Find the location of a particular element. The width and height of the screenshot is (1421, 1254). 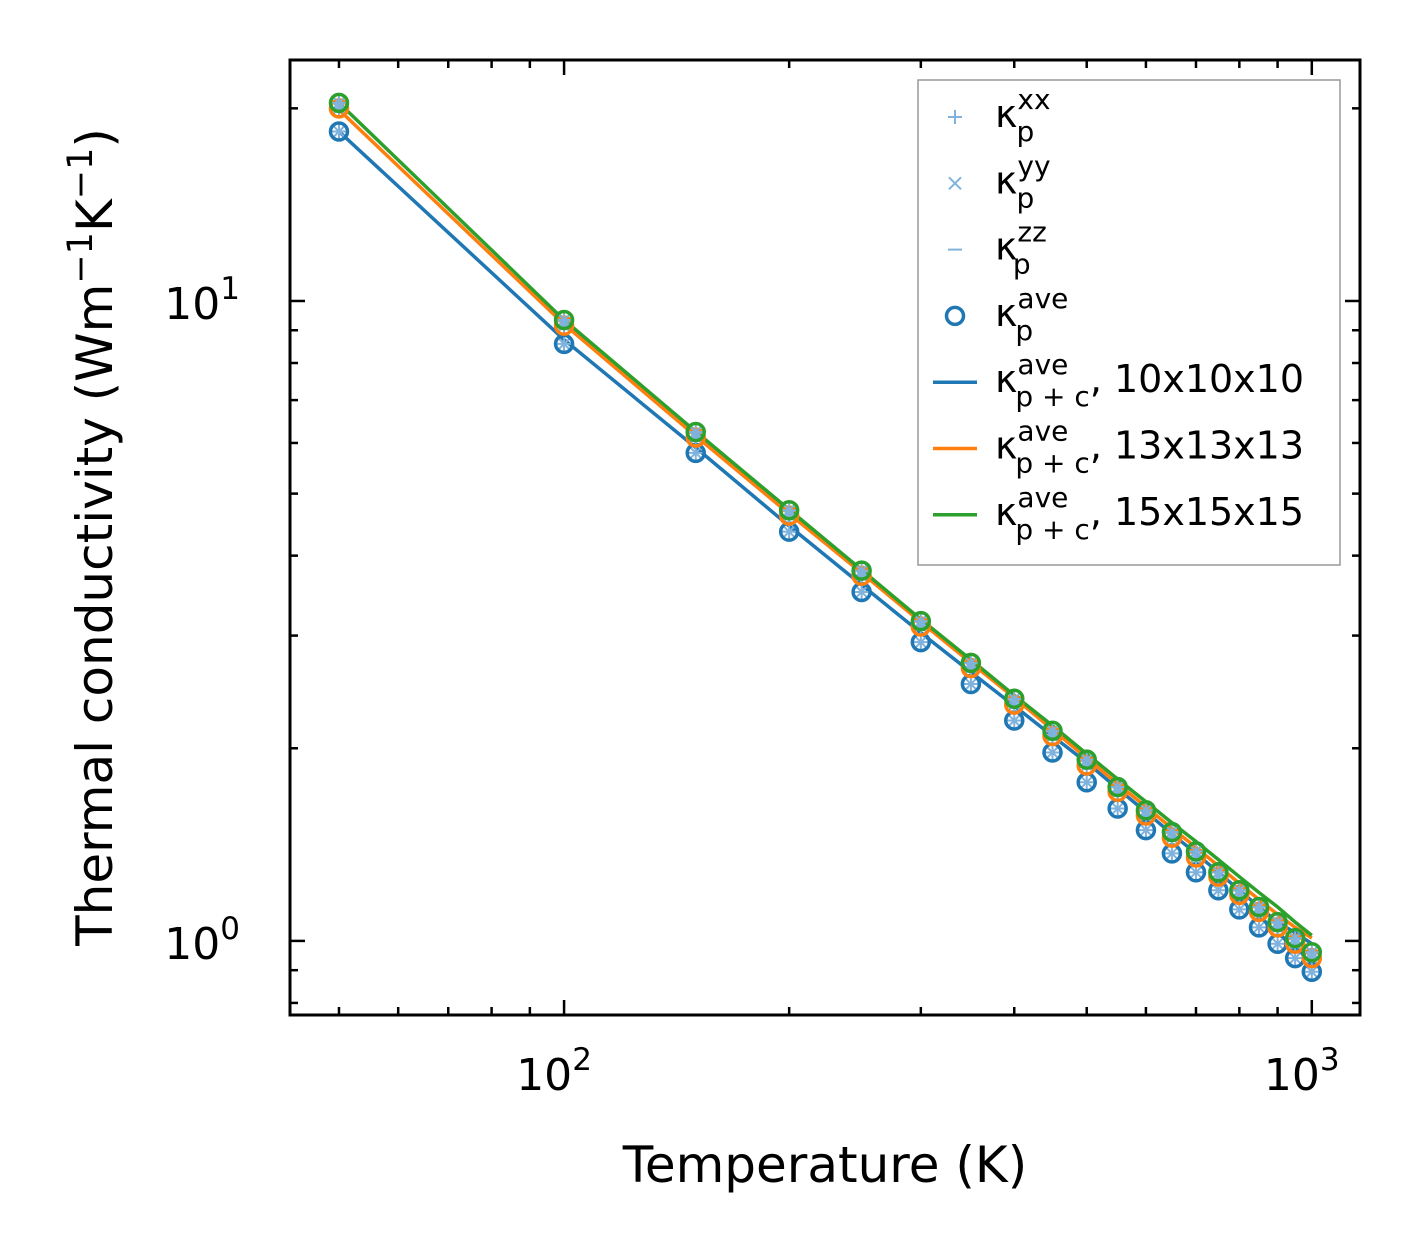

legend-entry: κyy p is located at coordinates (999, 181).